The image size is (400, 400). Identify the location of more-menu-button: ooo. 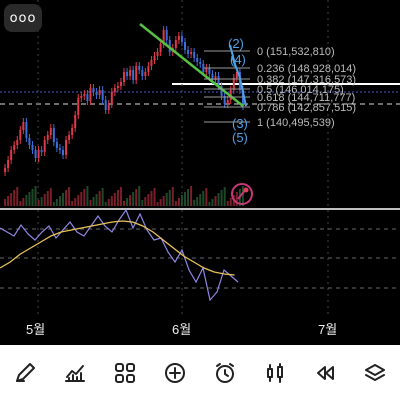
(23, 18).